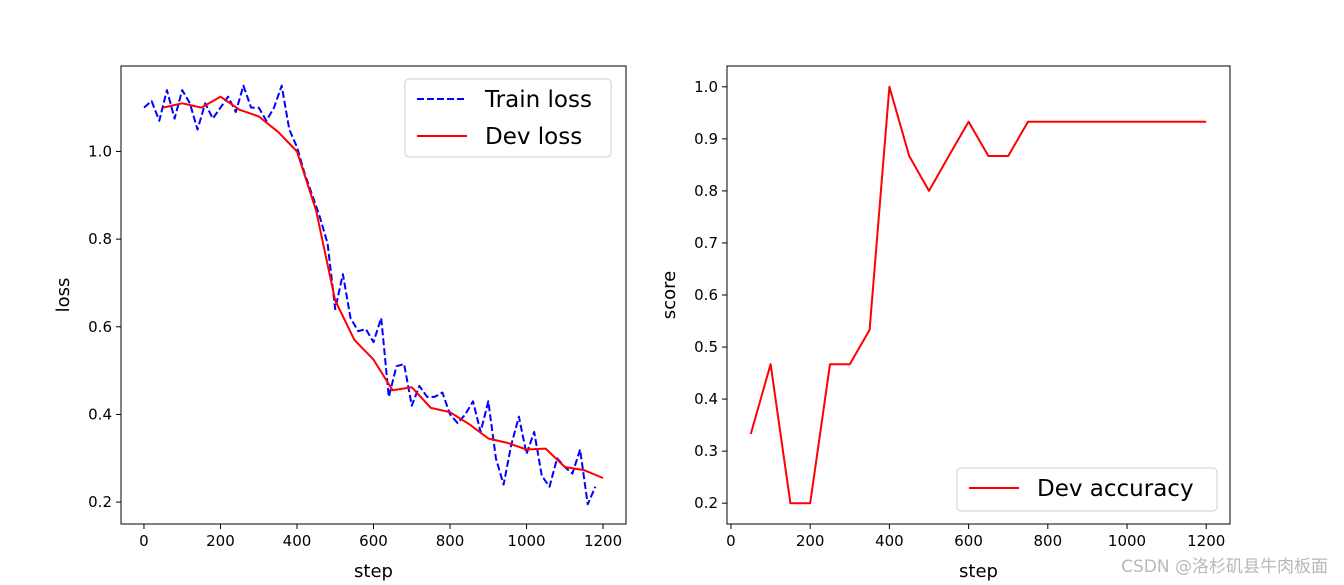 The width and height of the screenshot is (1344, 585). What do you see at coordinates (1224, 567) in the screenshot?
I see `watermark: CSDN @洛杉矶县牛肉板面` at bounding box center [1224, 567].